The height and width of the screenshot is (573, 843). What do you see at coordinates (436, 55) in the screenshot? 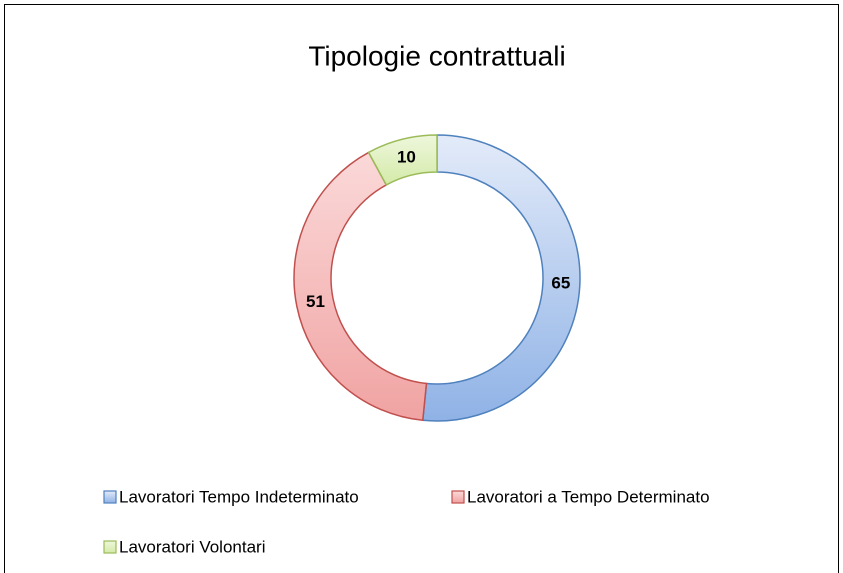
I see `chart-title: Tipologie contrattuali` at bounding box center [436, 55].